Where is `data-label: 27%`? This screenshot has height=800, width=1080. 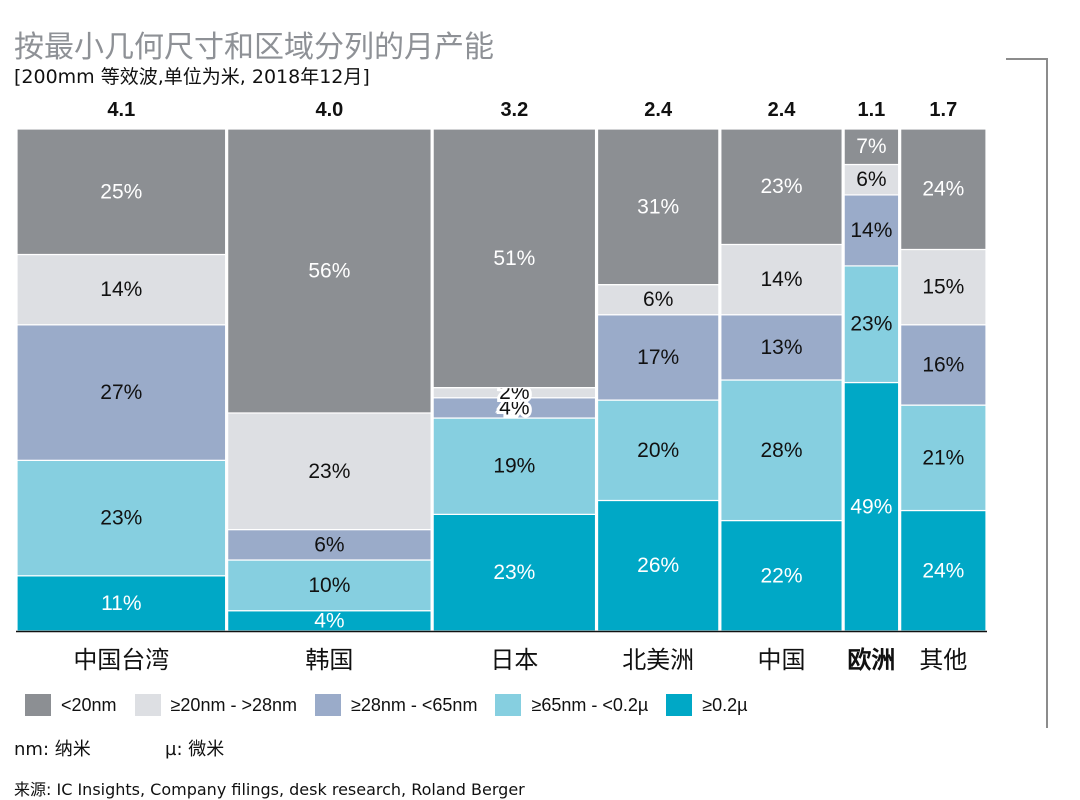
data-label: 27% is located at coordinates (121, 392).